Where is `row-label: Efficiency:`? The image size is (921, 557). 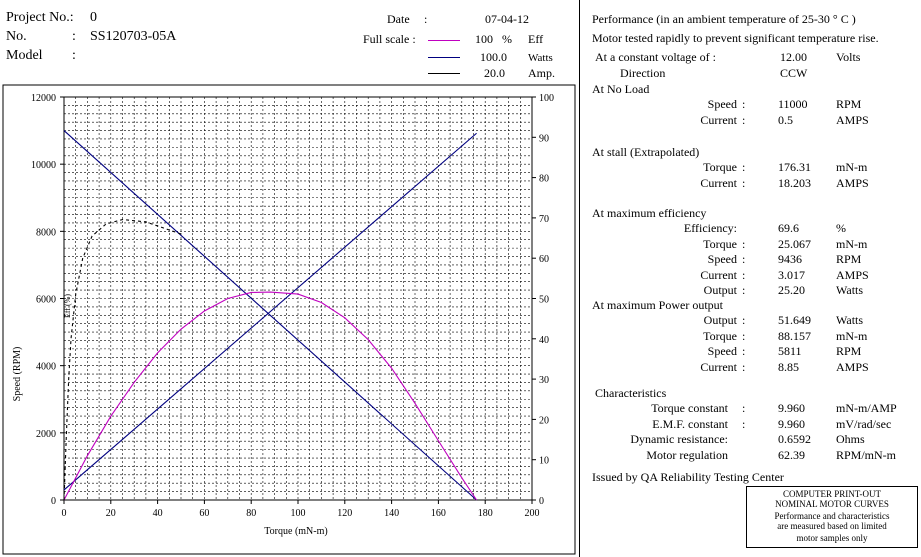
row-label: Efficiency: is located at coordinates (710, 228).